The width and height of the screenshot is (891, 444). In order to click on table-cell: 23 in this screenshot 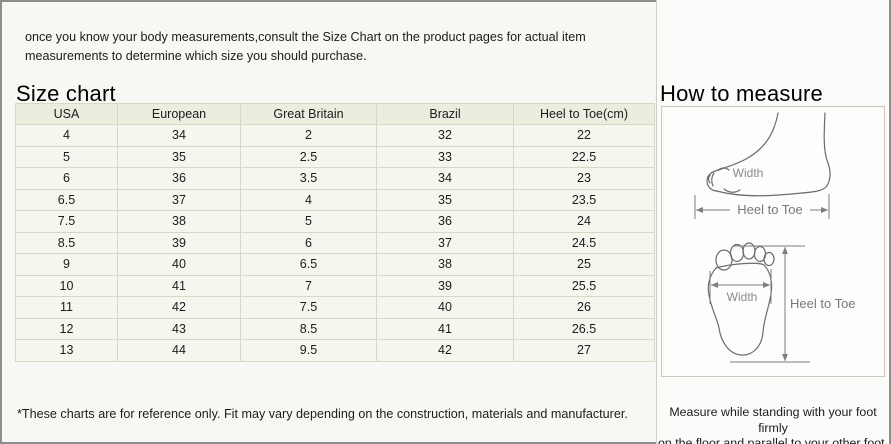, I will do `click(584, 178)`.